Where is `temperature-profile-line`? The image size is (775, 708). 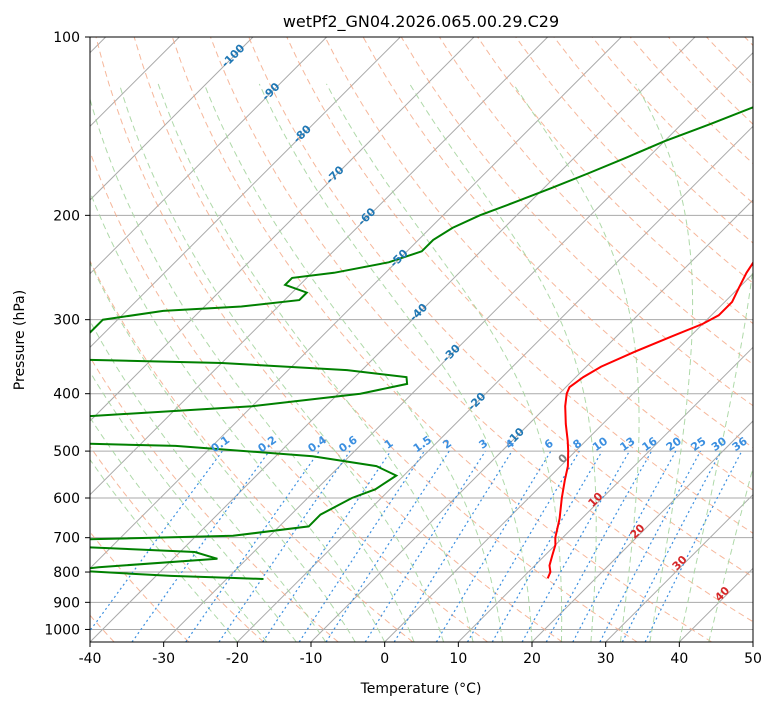 temperature-profile-line is located at coordinates (649, 420).